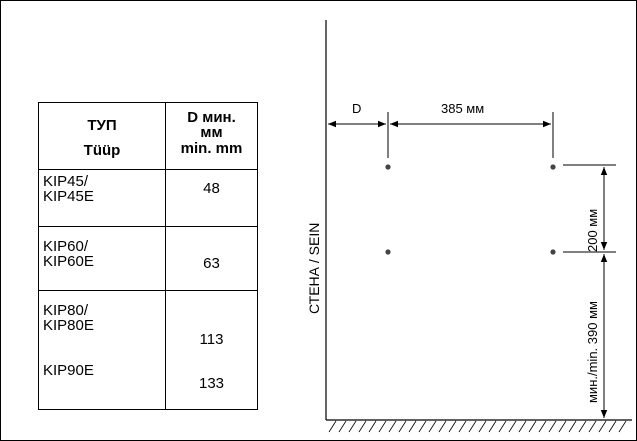 This screenshot has height=441, width=637. Describe the element at coordinates (388, 167) in the screenshot. I see `mounting-hole-top-left` at that location.